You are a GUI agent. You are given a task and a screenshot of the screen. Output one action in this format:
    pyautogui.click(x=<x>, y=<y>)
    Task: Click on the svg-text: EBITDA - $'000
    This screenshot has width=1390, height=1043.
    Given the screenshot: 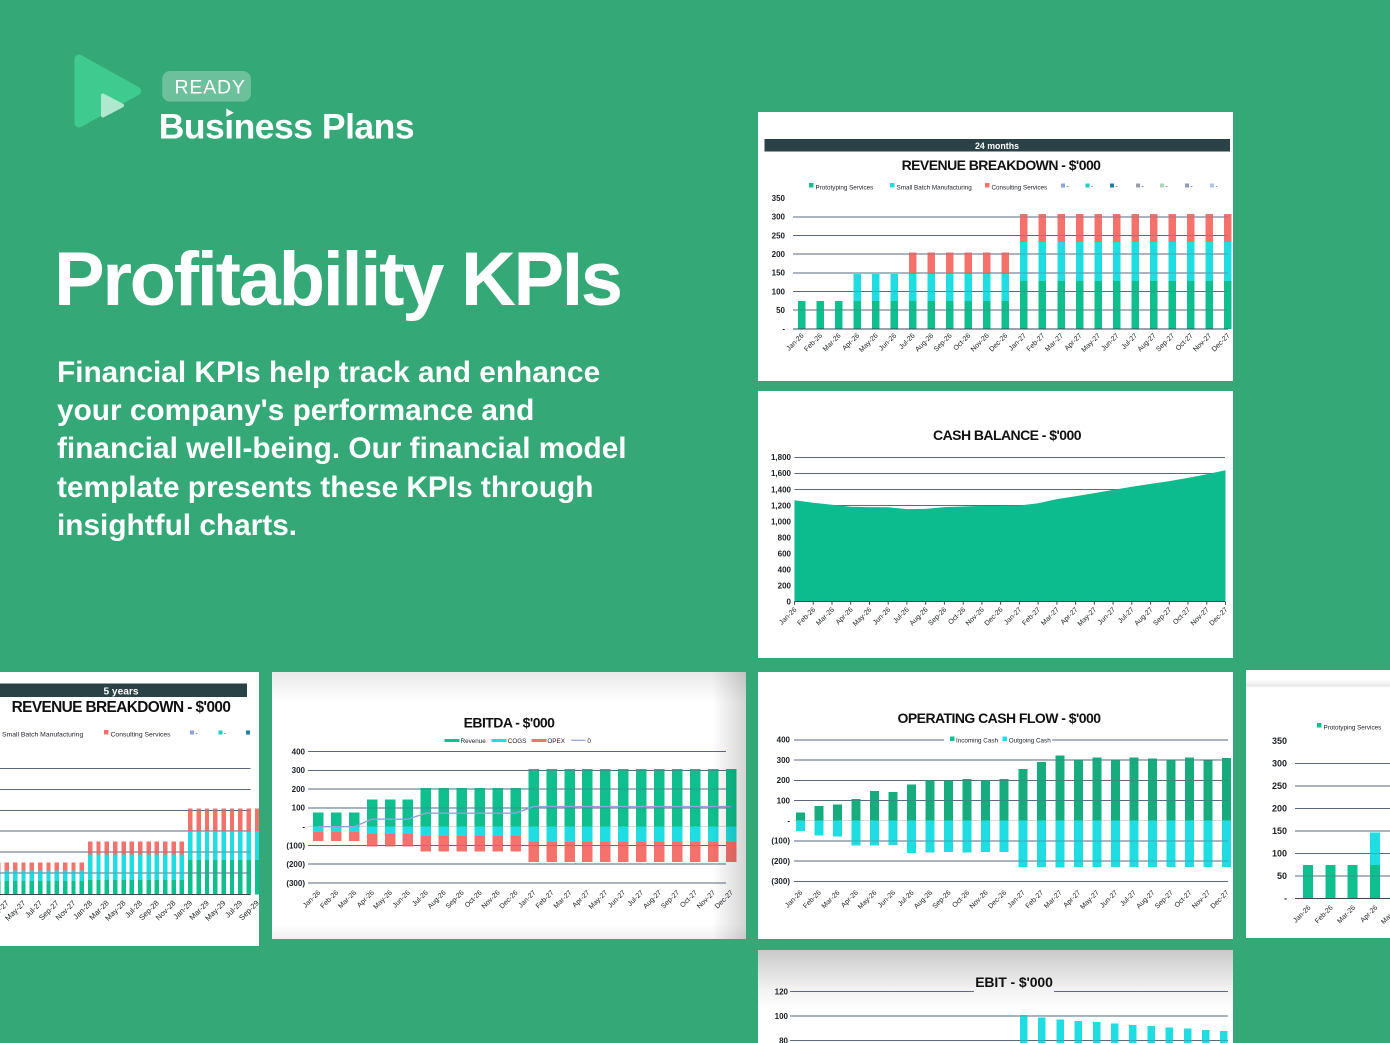 What is the action you would take?
    pyautogui.click(x=510, y=723)
    